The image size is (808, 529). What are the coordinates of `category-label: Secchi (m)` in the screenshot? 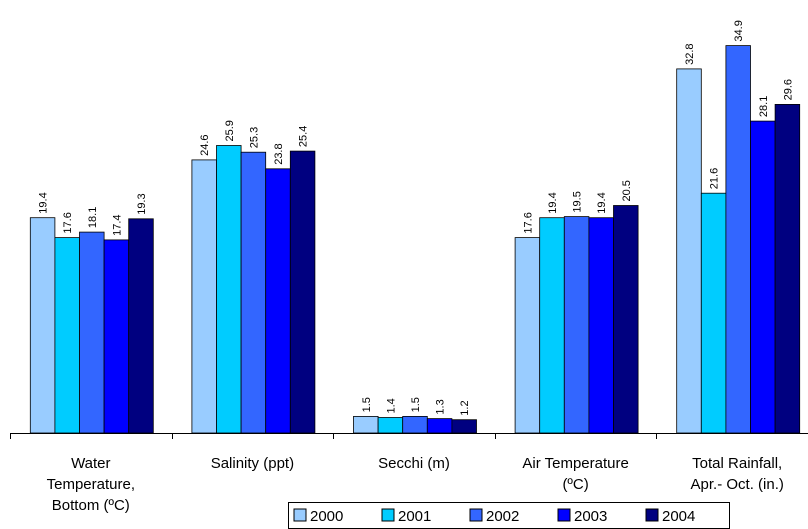 It's located at (414, 463).